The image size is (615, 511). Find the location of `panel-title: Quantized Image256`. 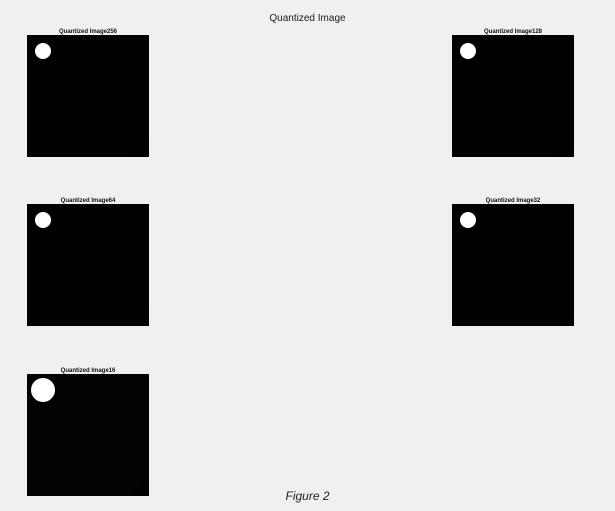

panel-title: Quantized Image256 is located at coordinates (88, 32).